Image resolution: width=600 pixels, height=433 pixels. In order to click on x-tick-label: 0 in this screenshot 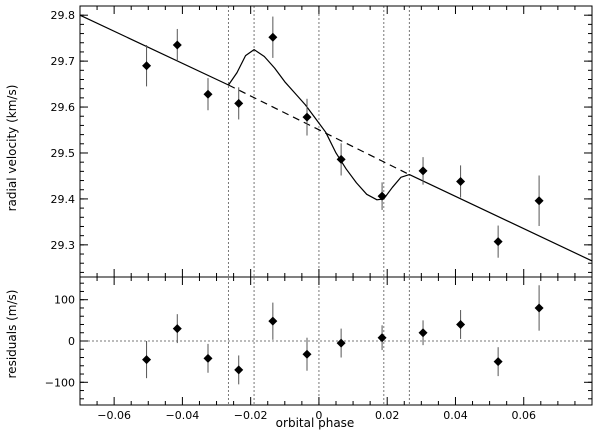, I will do `click(318, 415)`.